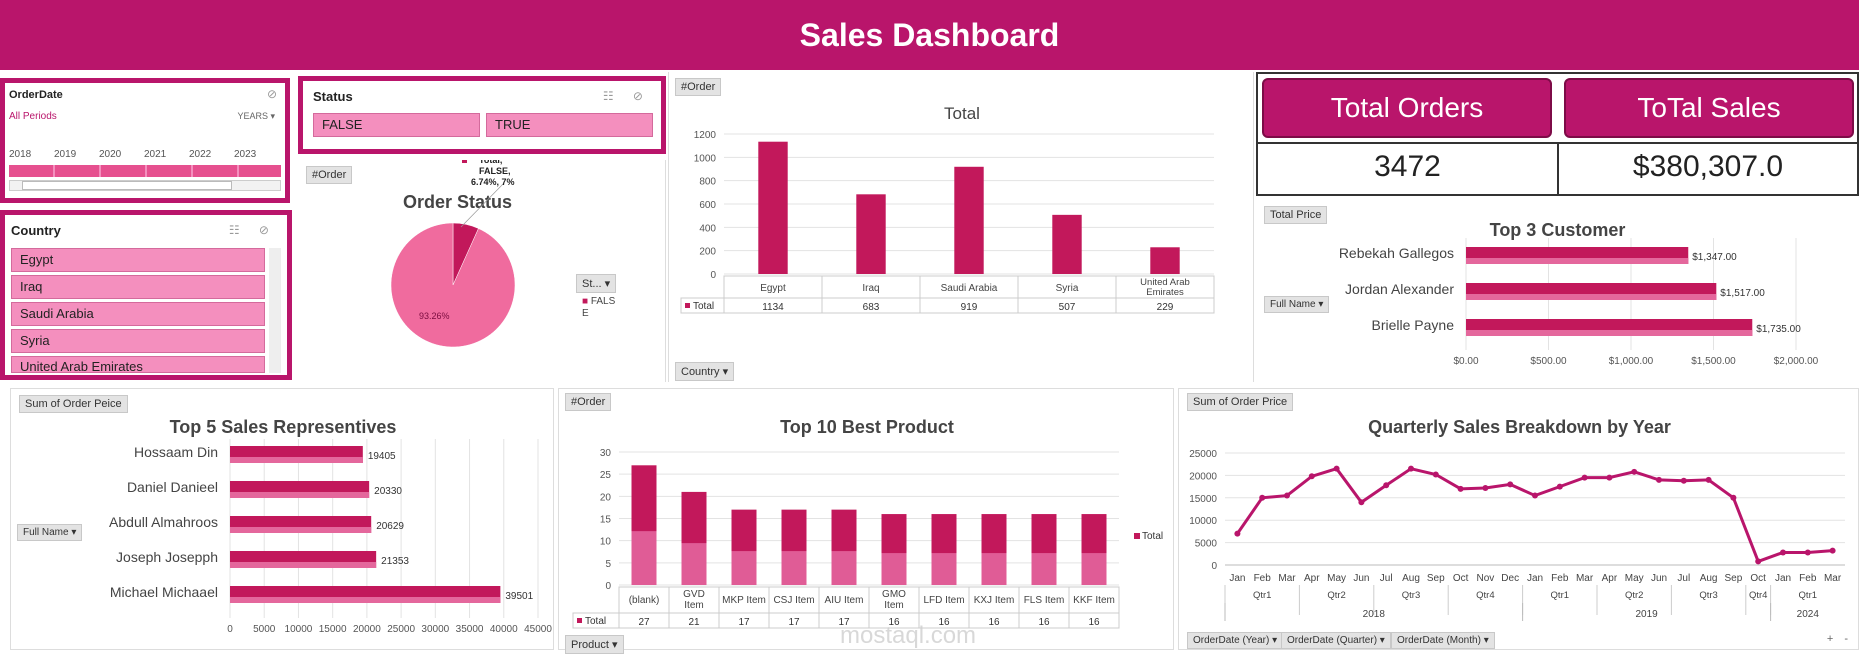  What do you see at coordinates (127, 185) in the screenshot?
I see `scrollbar-thumb` at bounding box center [127, 185].